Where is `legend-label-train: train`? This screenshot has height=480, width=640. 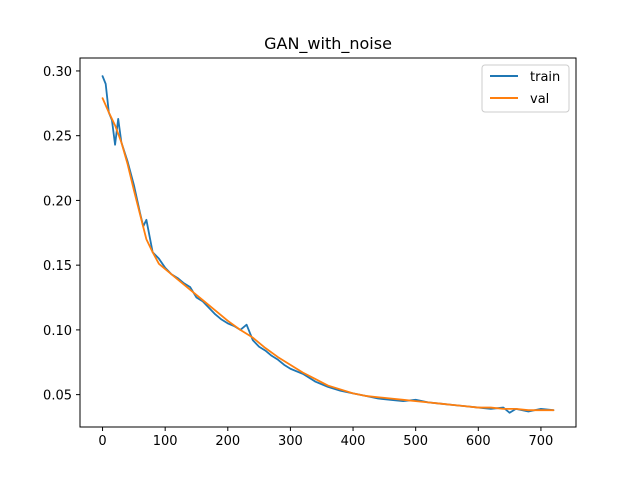
legend-label-train: train is located at coordinates (545, 77).